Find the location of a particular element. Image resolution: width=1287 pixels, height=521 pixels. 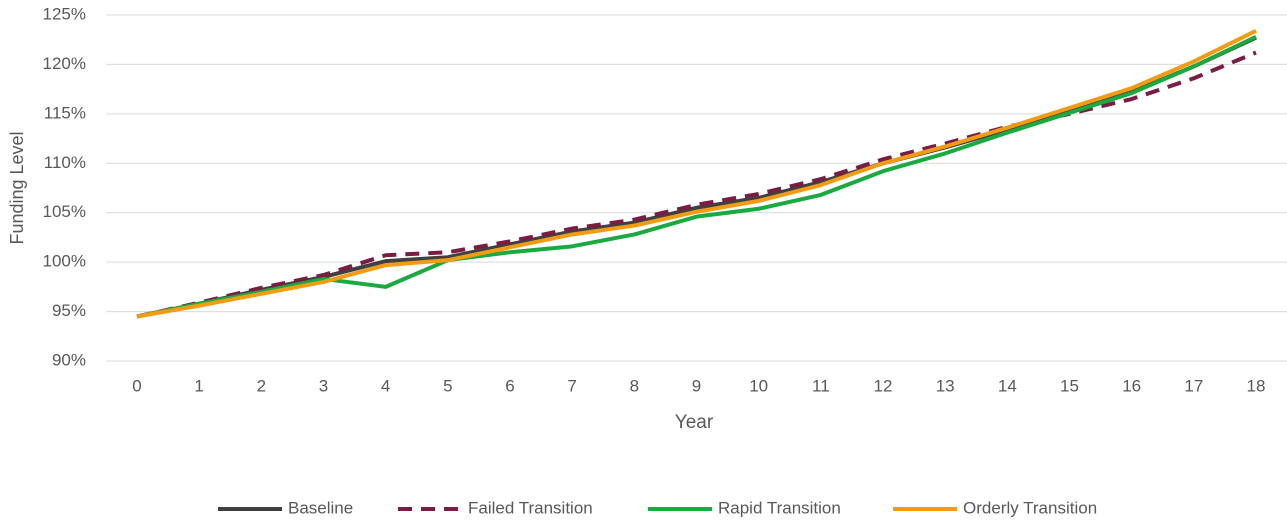

x-tick-label: 0 is located at coordinates (136, 385).